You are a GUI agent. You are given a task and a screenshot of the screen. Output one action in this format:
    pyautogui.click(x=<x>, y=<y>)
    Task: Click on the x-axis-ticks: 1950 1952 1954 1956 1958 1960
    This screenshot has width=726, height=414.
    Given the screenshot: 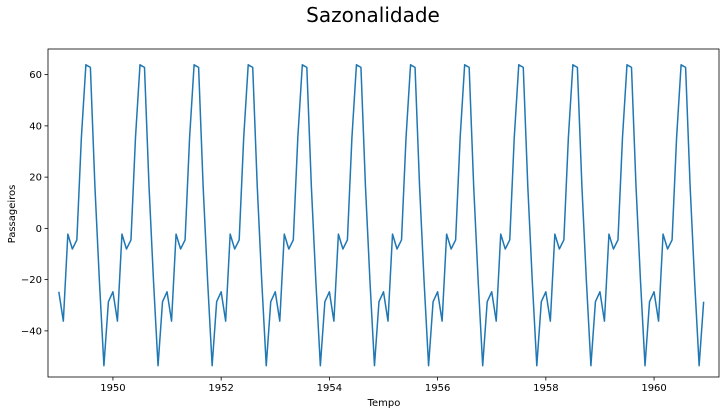 What is the action you would take?
    pyautogui.click(x=383, y=385)
    